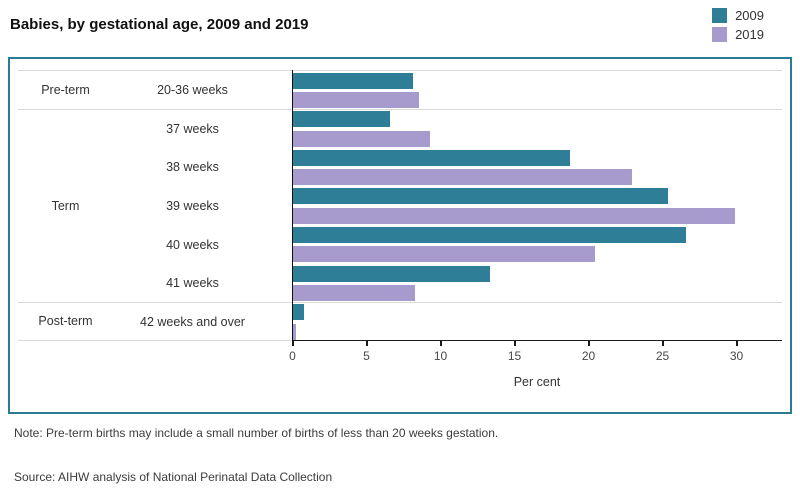  What do you see at coordinates (292, 205) in the screenshot?
I see `zero-baseline` at bounding box center [292, 205].